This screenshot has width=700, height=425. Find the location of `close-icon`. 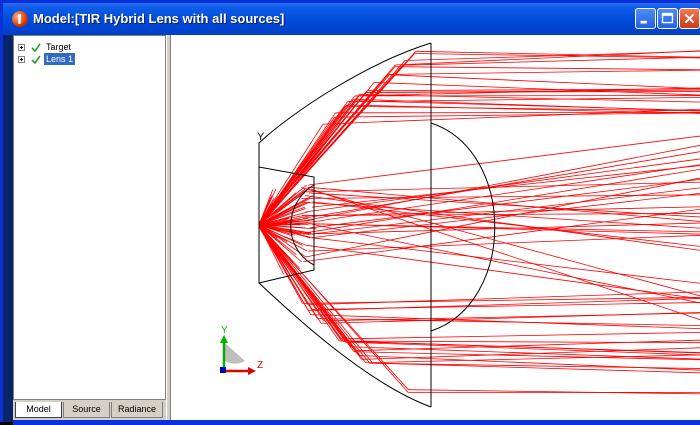

close-icon is located at coordinates (689, 18).